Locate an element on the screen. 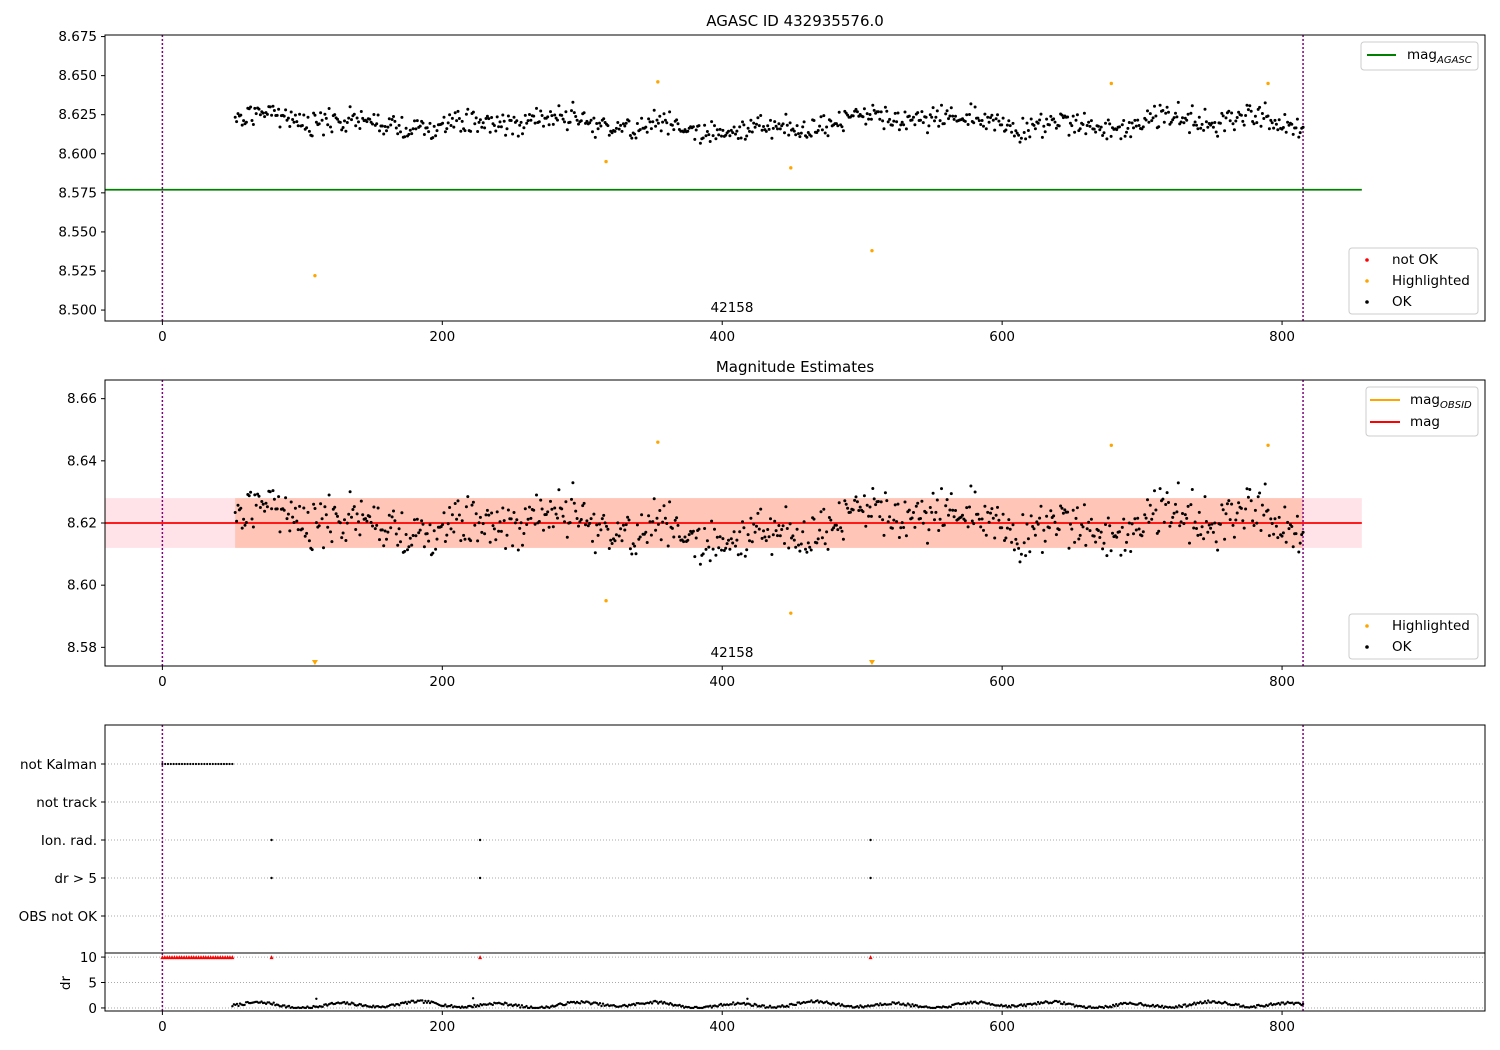 The height and width of the screenshot is (1050, 1500). ytick-label-6: 8.650 is located at coordinates (77, 76).